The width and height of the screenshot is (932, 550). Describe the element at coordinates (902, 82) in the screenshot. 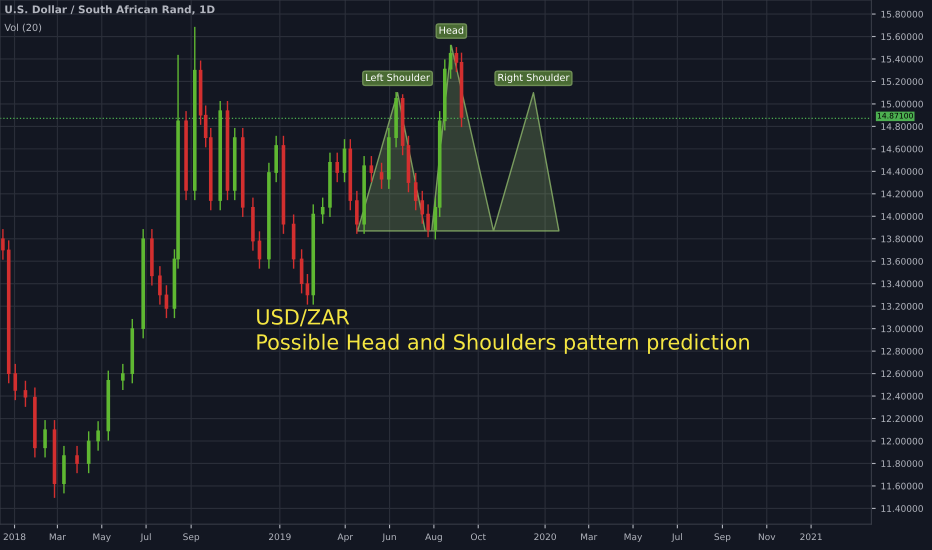

I see `y-tick-label: 15.20000` at that location.